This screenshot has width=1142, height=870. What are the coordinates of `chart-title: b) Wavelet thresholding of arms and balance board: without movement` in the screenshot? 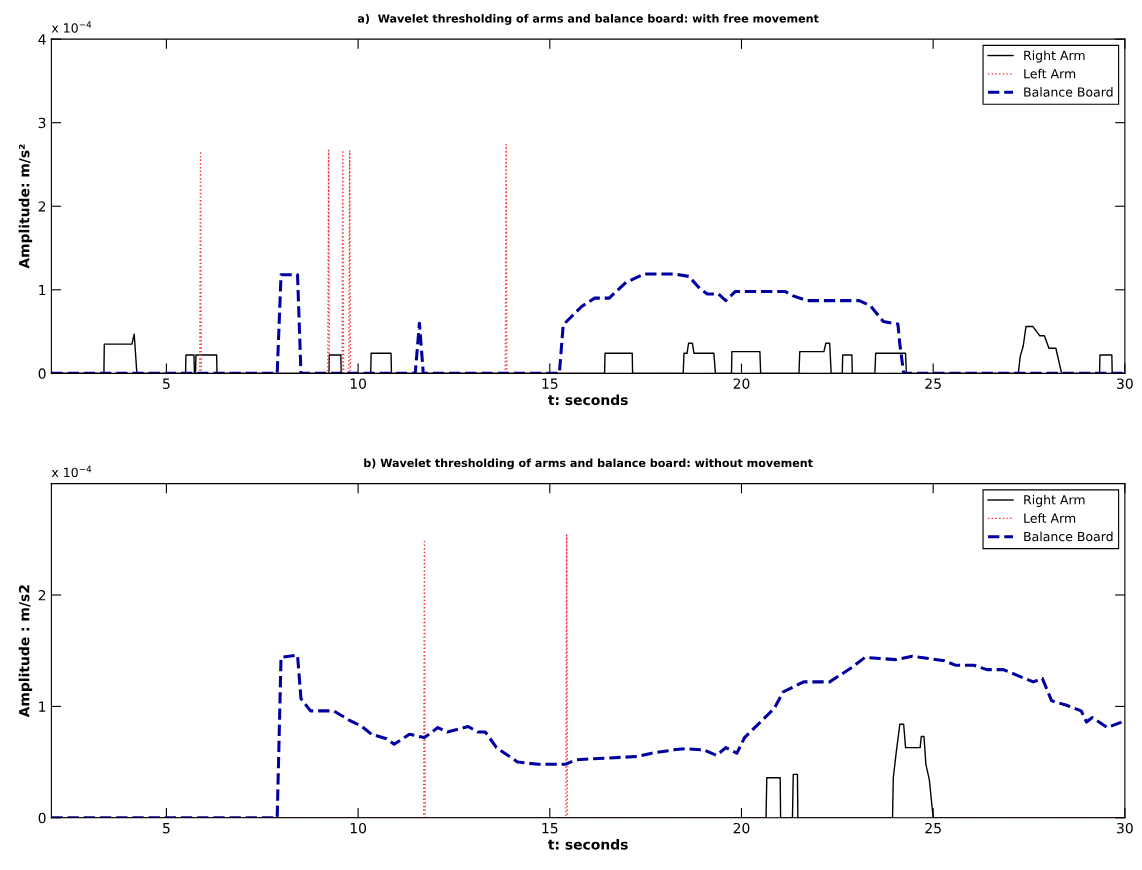 It's located at (588, 464).